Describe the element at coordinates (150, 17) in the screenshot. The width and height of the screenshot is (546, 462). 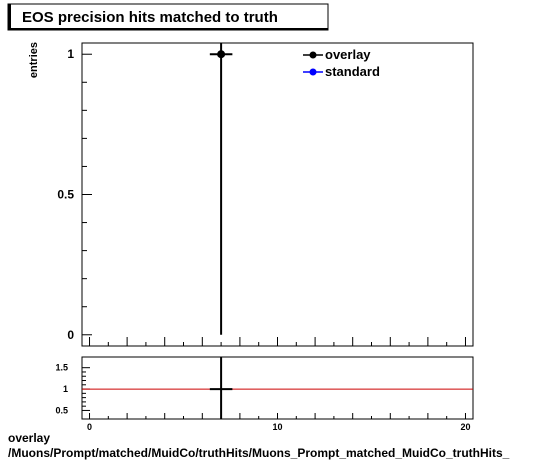
I see `chart-title: EOS precision hits matched to truth` at that location.